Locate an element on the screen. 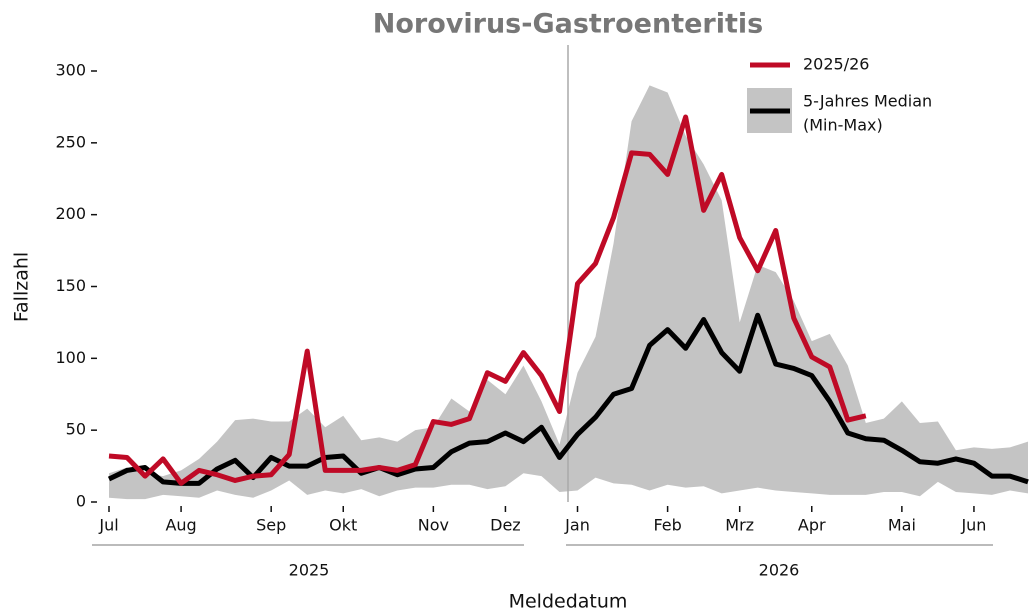 The image size is (1031, 614). x-tick-label: Mrz is located at coordinates (739, 525).